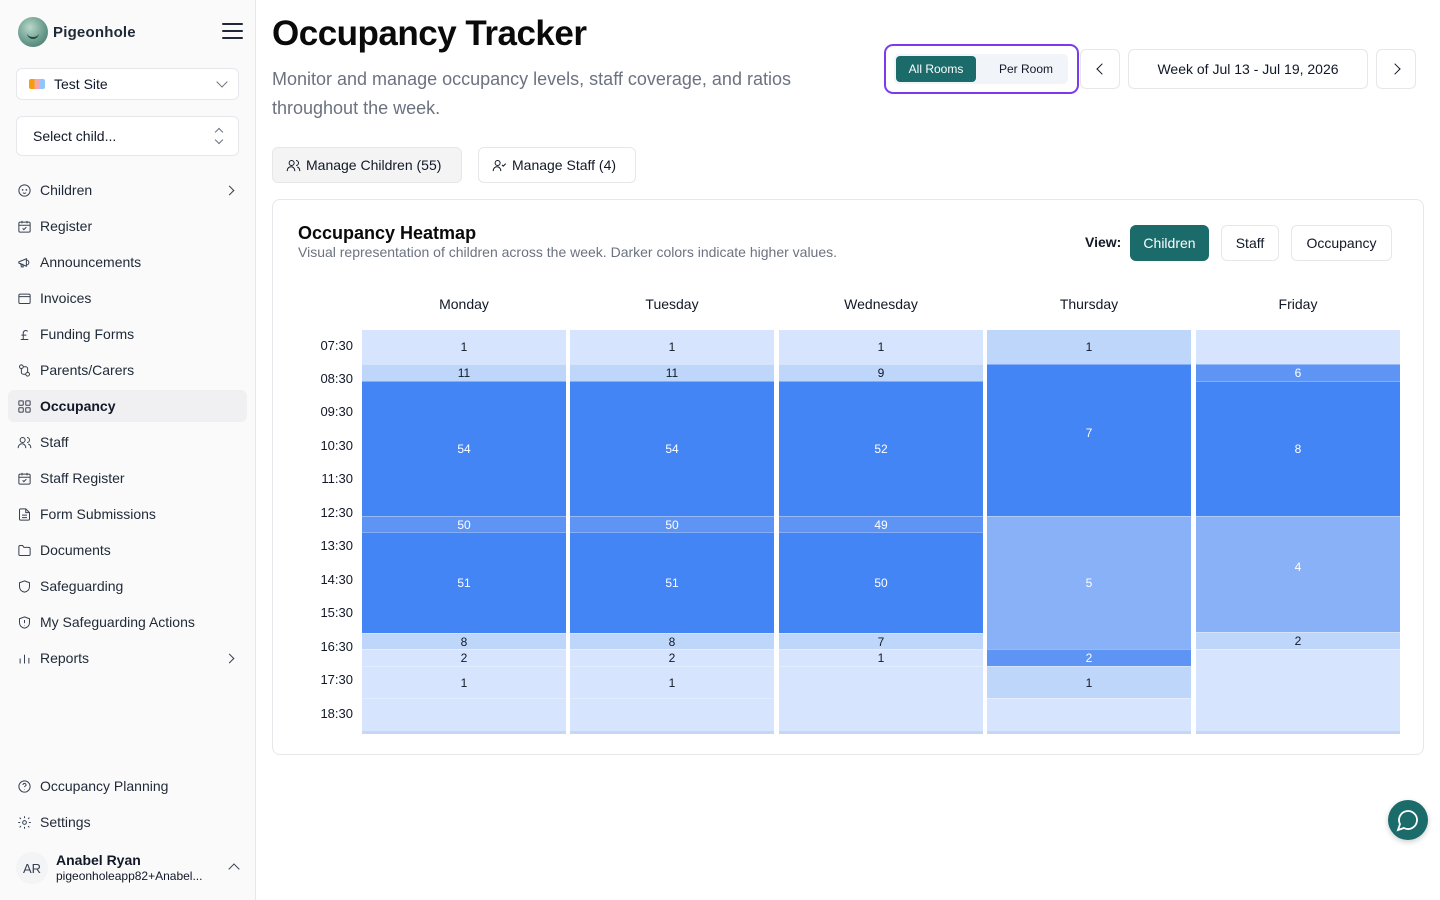  What do you see at coordinates (1169, 243) in the screenshot?
I see `view-children-button: Children` at bounding box center [1169, 243].